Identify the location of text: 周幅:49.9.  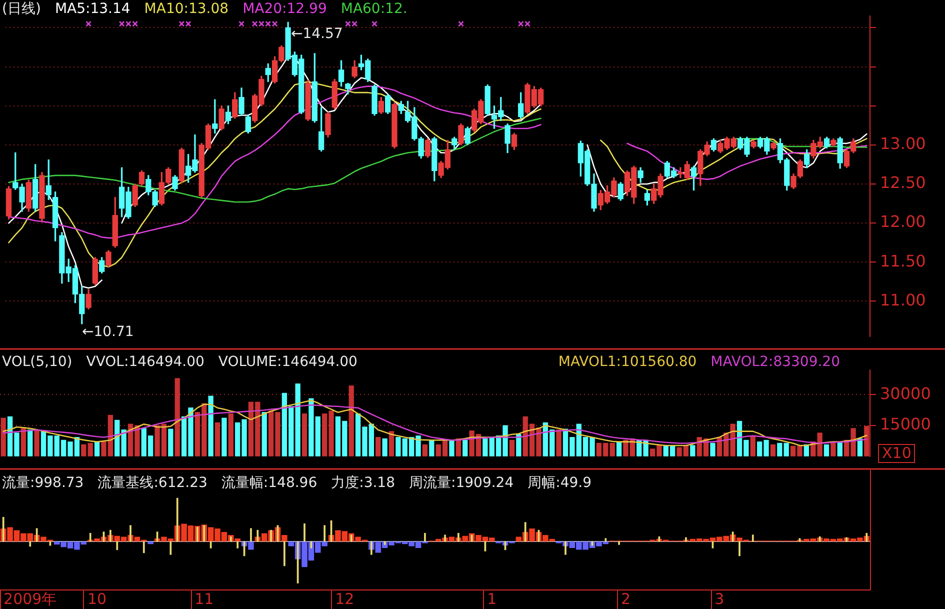
(560, 483).